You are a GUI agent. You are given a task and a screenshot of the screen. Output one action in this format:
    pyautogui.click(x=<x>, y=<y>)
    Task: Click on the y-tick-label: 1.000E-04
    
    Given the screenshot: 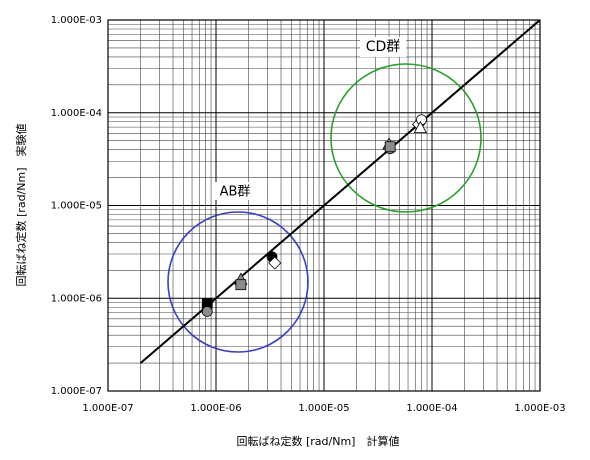 What is the action you would take?
    pyautogui.click(x=76, y=113)
    